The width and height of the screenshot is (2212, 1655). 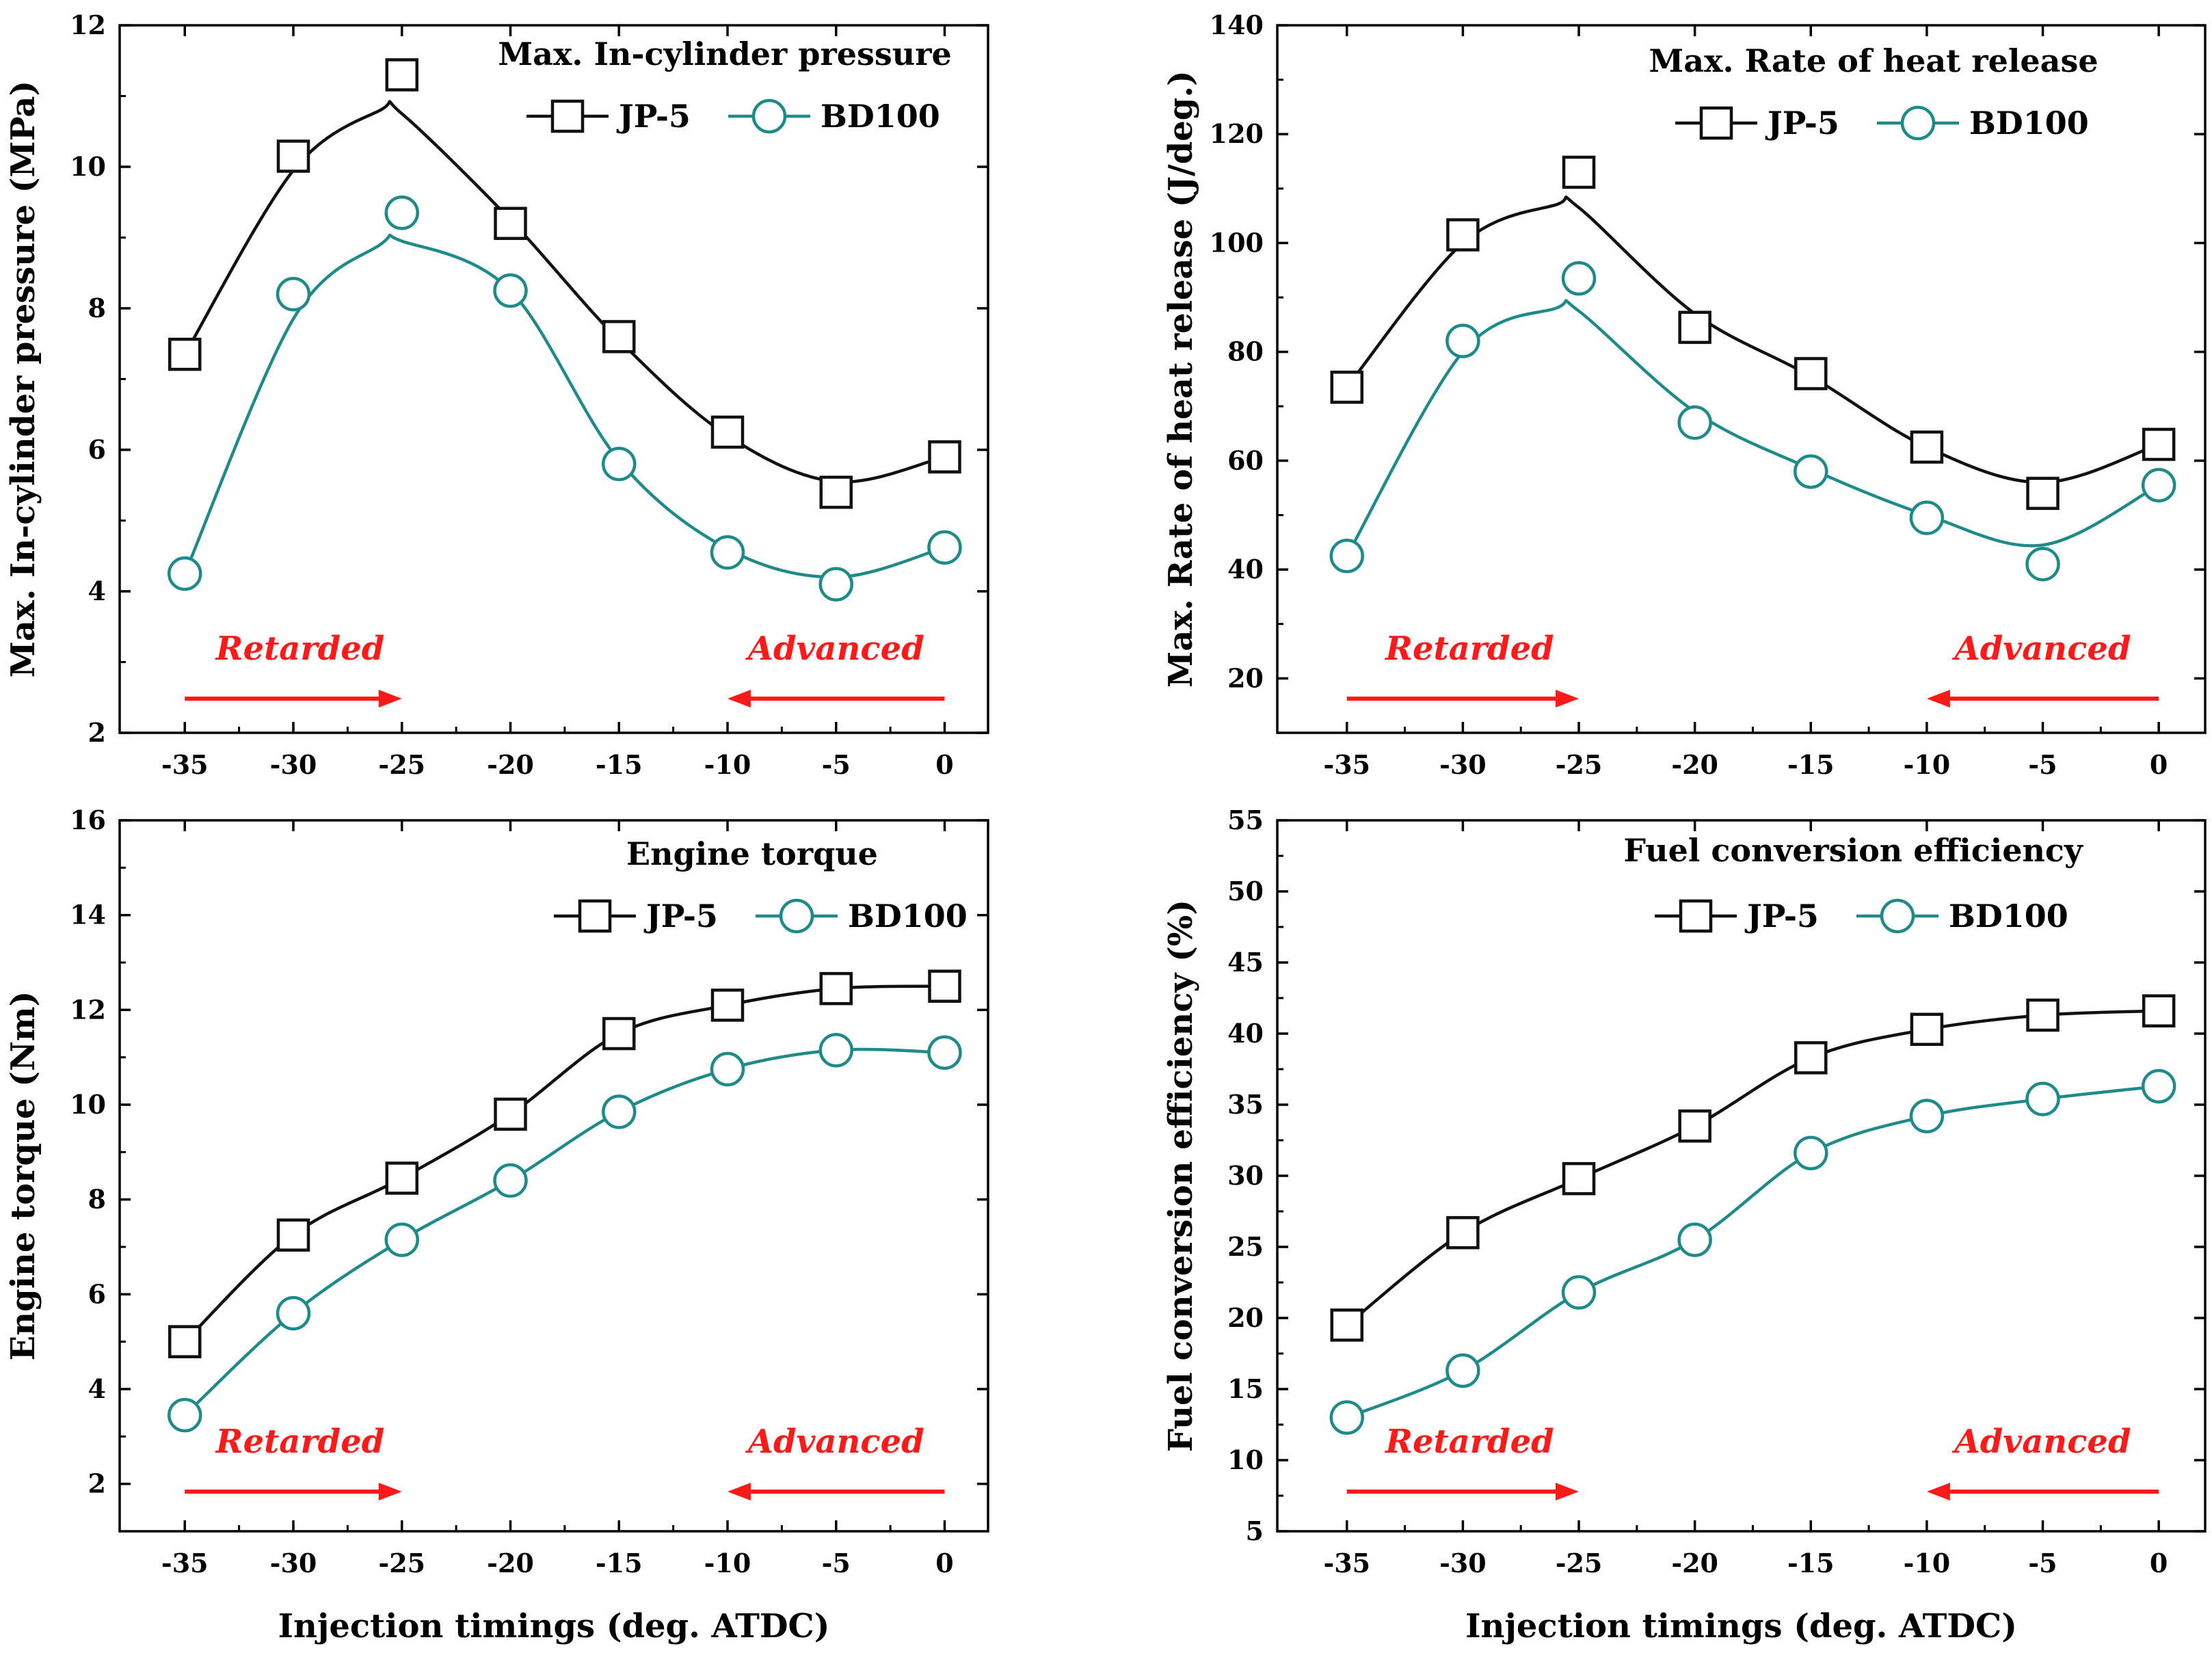 I want to click on y-tick-label: 2, so click(x=97, y=732).